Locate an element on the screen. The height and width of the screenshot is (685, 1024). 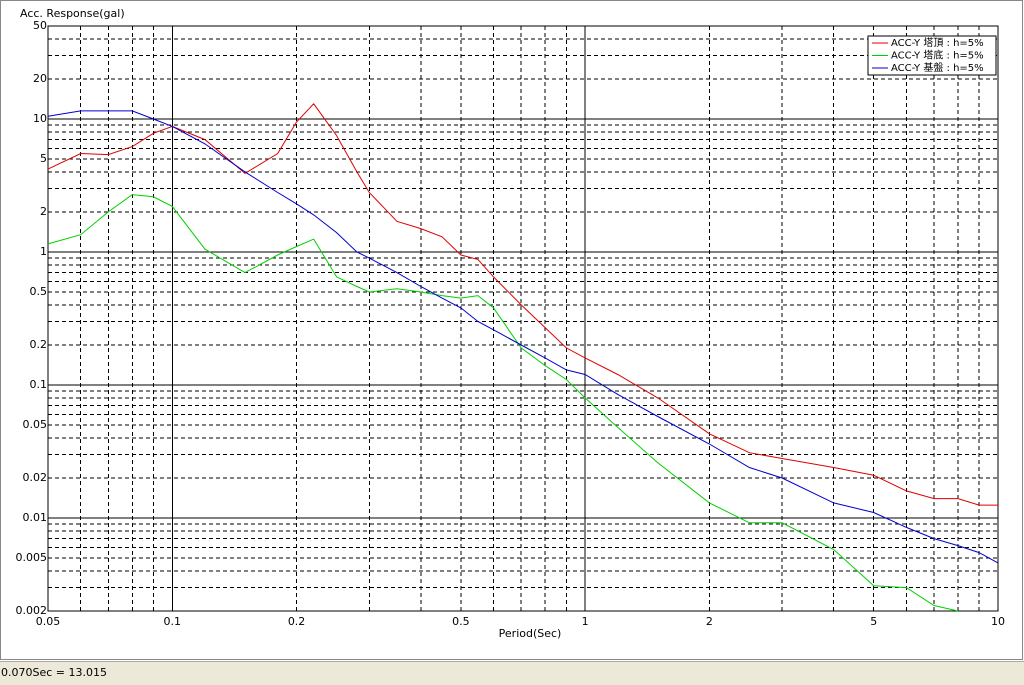
y-tick-label: 0.01 is located at coordinates (35, 517).